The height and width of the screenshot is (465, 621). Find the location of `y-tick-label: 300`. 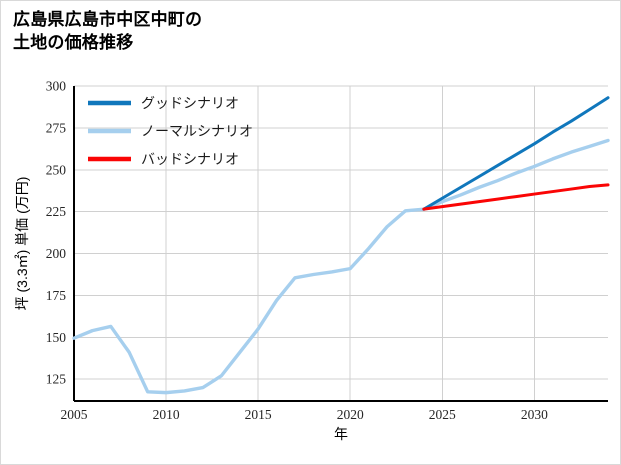

y-tick-label: 300 is located at coordinates (56, 86).